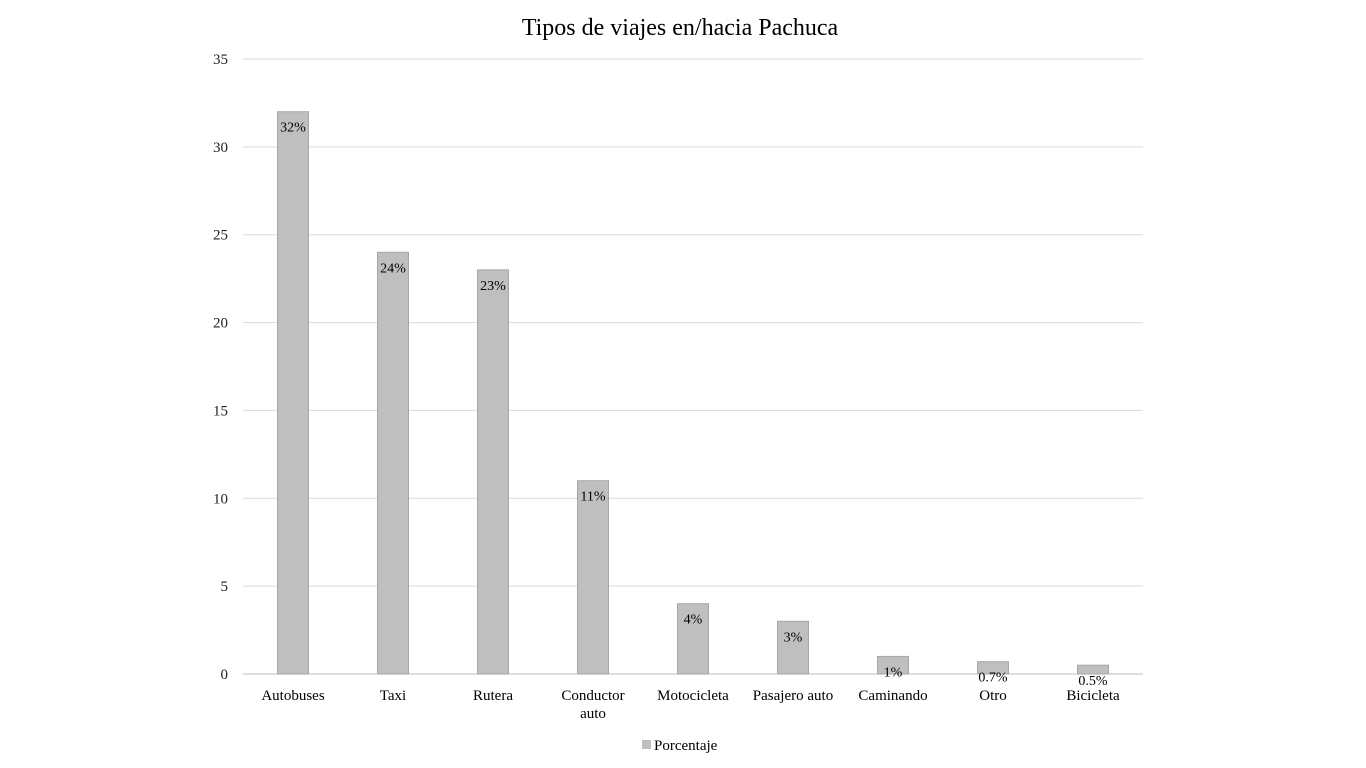 This screenshot has width=1366, height=768. Describe the element at coordinates (220, 148) in the screenshot. I see `y-tick-label: 30` at that location.